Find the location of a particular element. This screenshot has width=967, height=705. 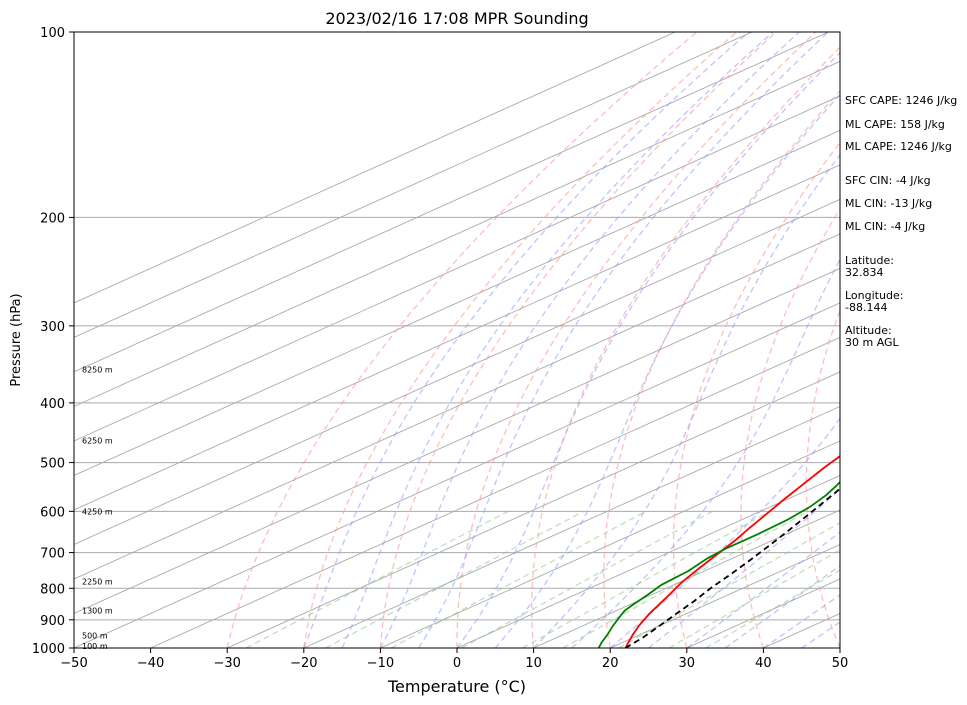

height-label: 100 m is located at coordinates (95, 646).